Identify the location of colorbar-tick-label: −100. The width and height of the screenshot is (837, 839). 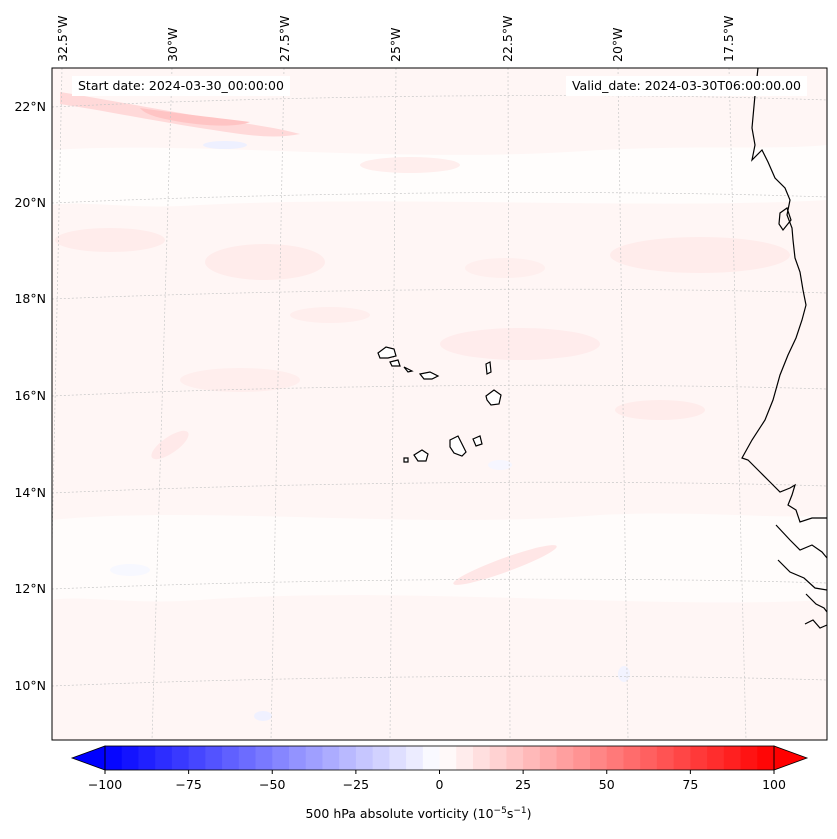
(105, 784).